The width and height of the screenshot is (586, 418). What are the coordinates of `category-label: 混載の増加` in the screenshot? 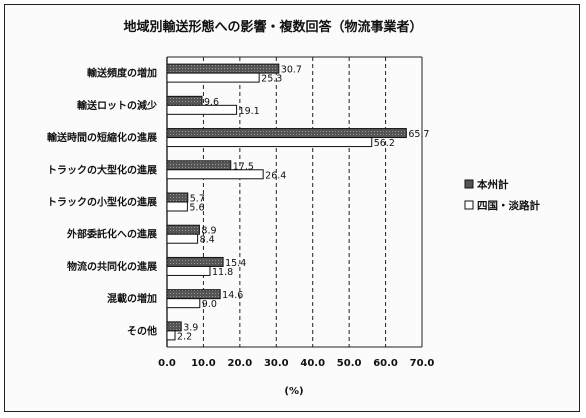 It's located at (132, 298).